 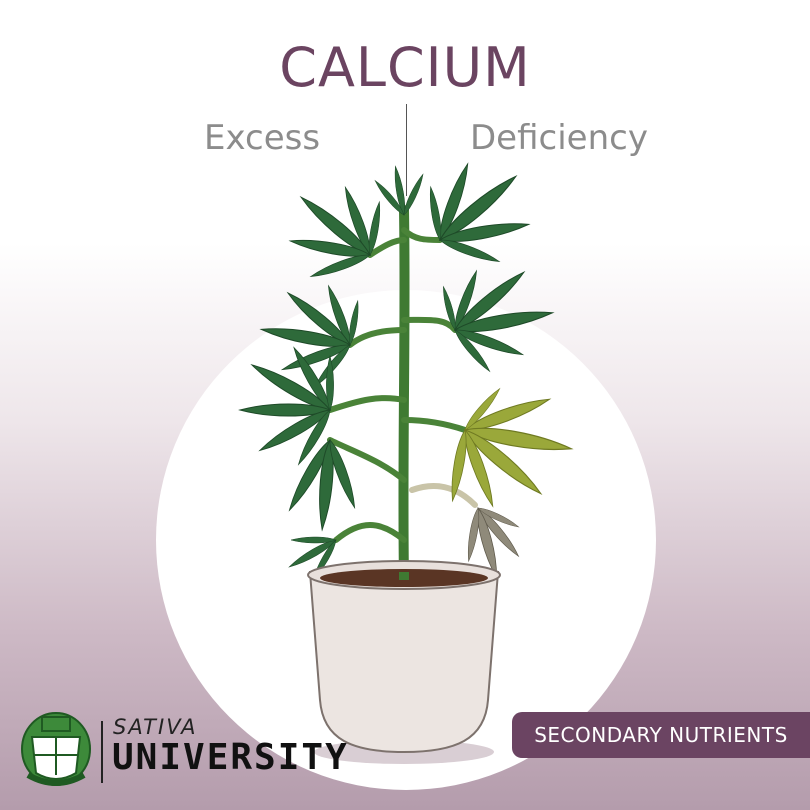 I want to click on deficiency-label: Deficiency, so click(x=559, y=138).